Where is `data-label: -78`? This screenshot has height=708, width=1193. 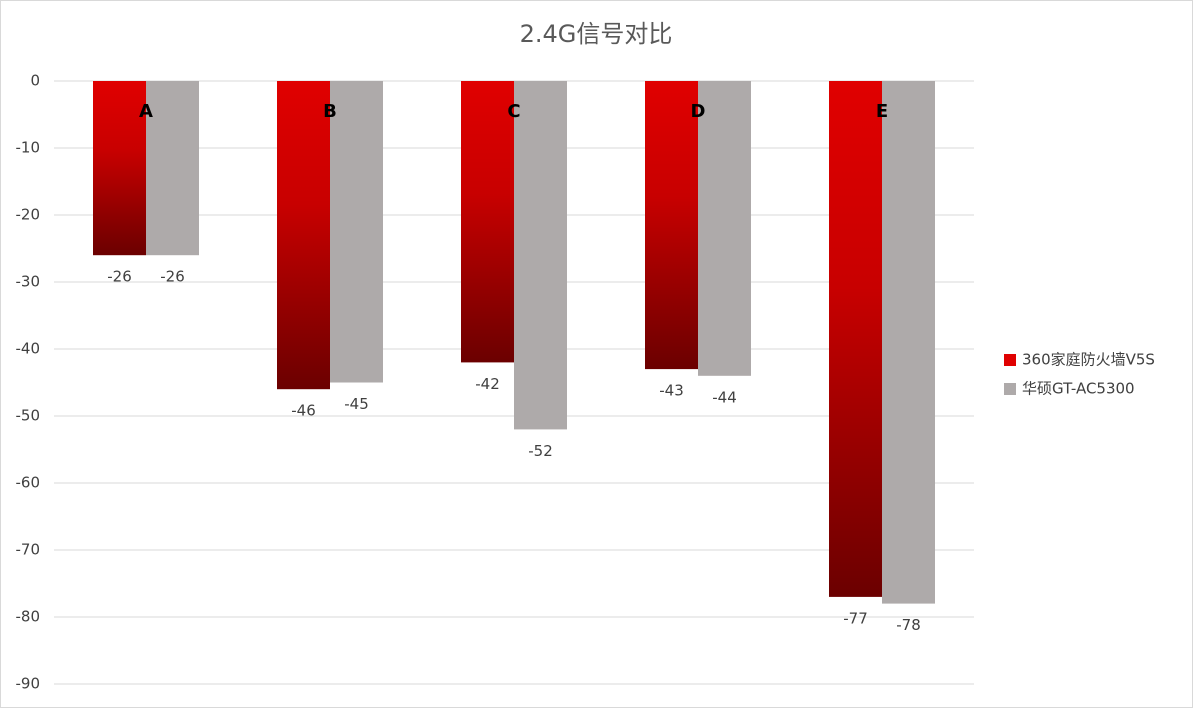
data-label: -78 is located at coordinates (908, 625).